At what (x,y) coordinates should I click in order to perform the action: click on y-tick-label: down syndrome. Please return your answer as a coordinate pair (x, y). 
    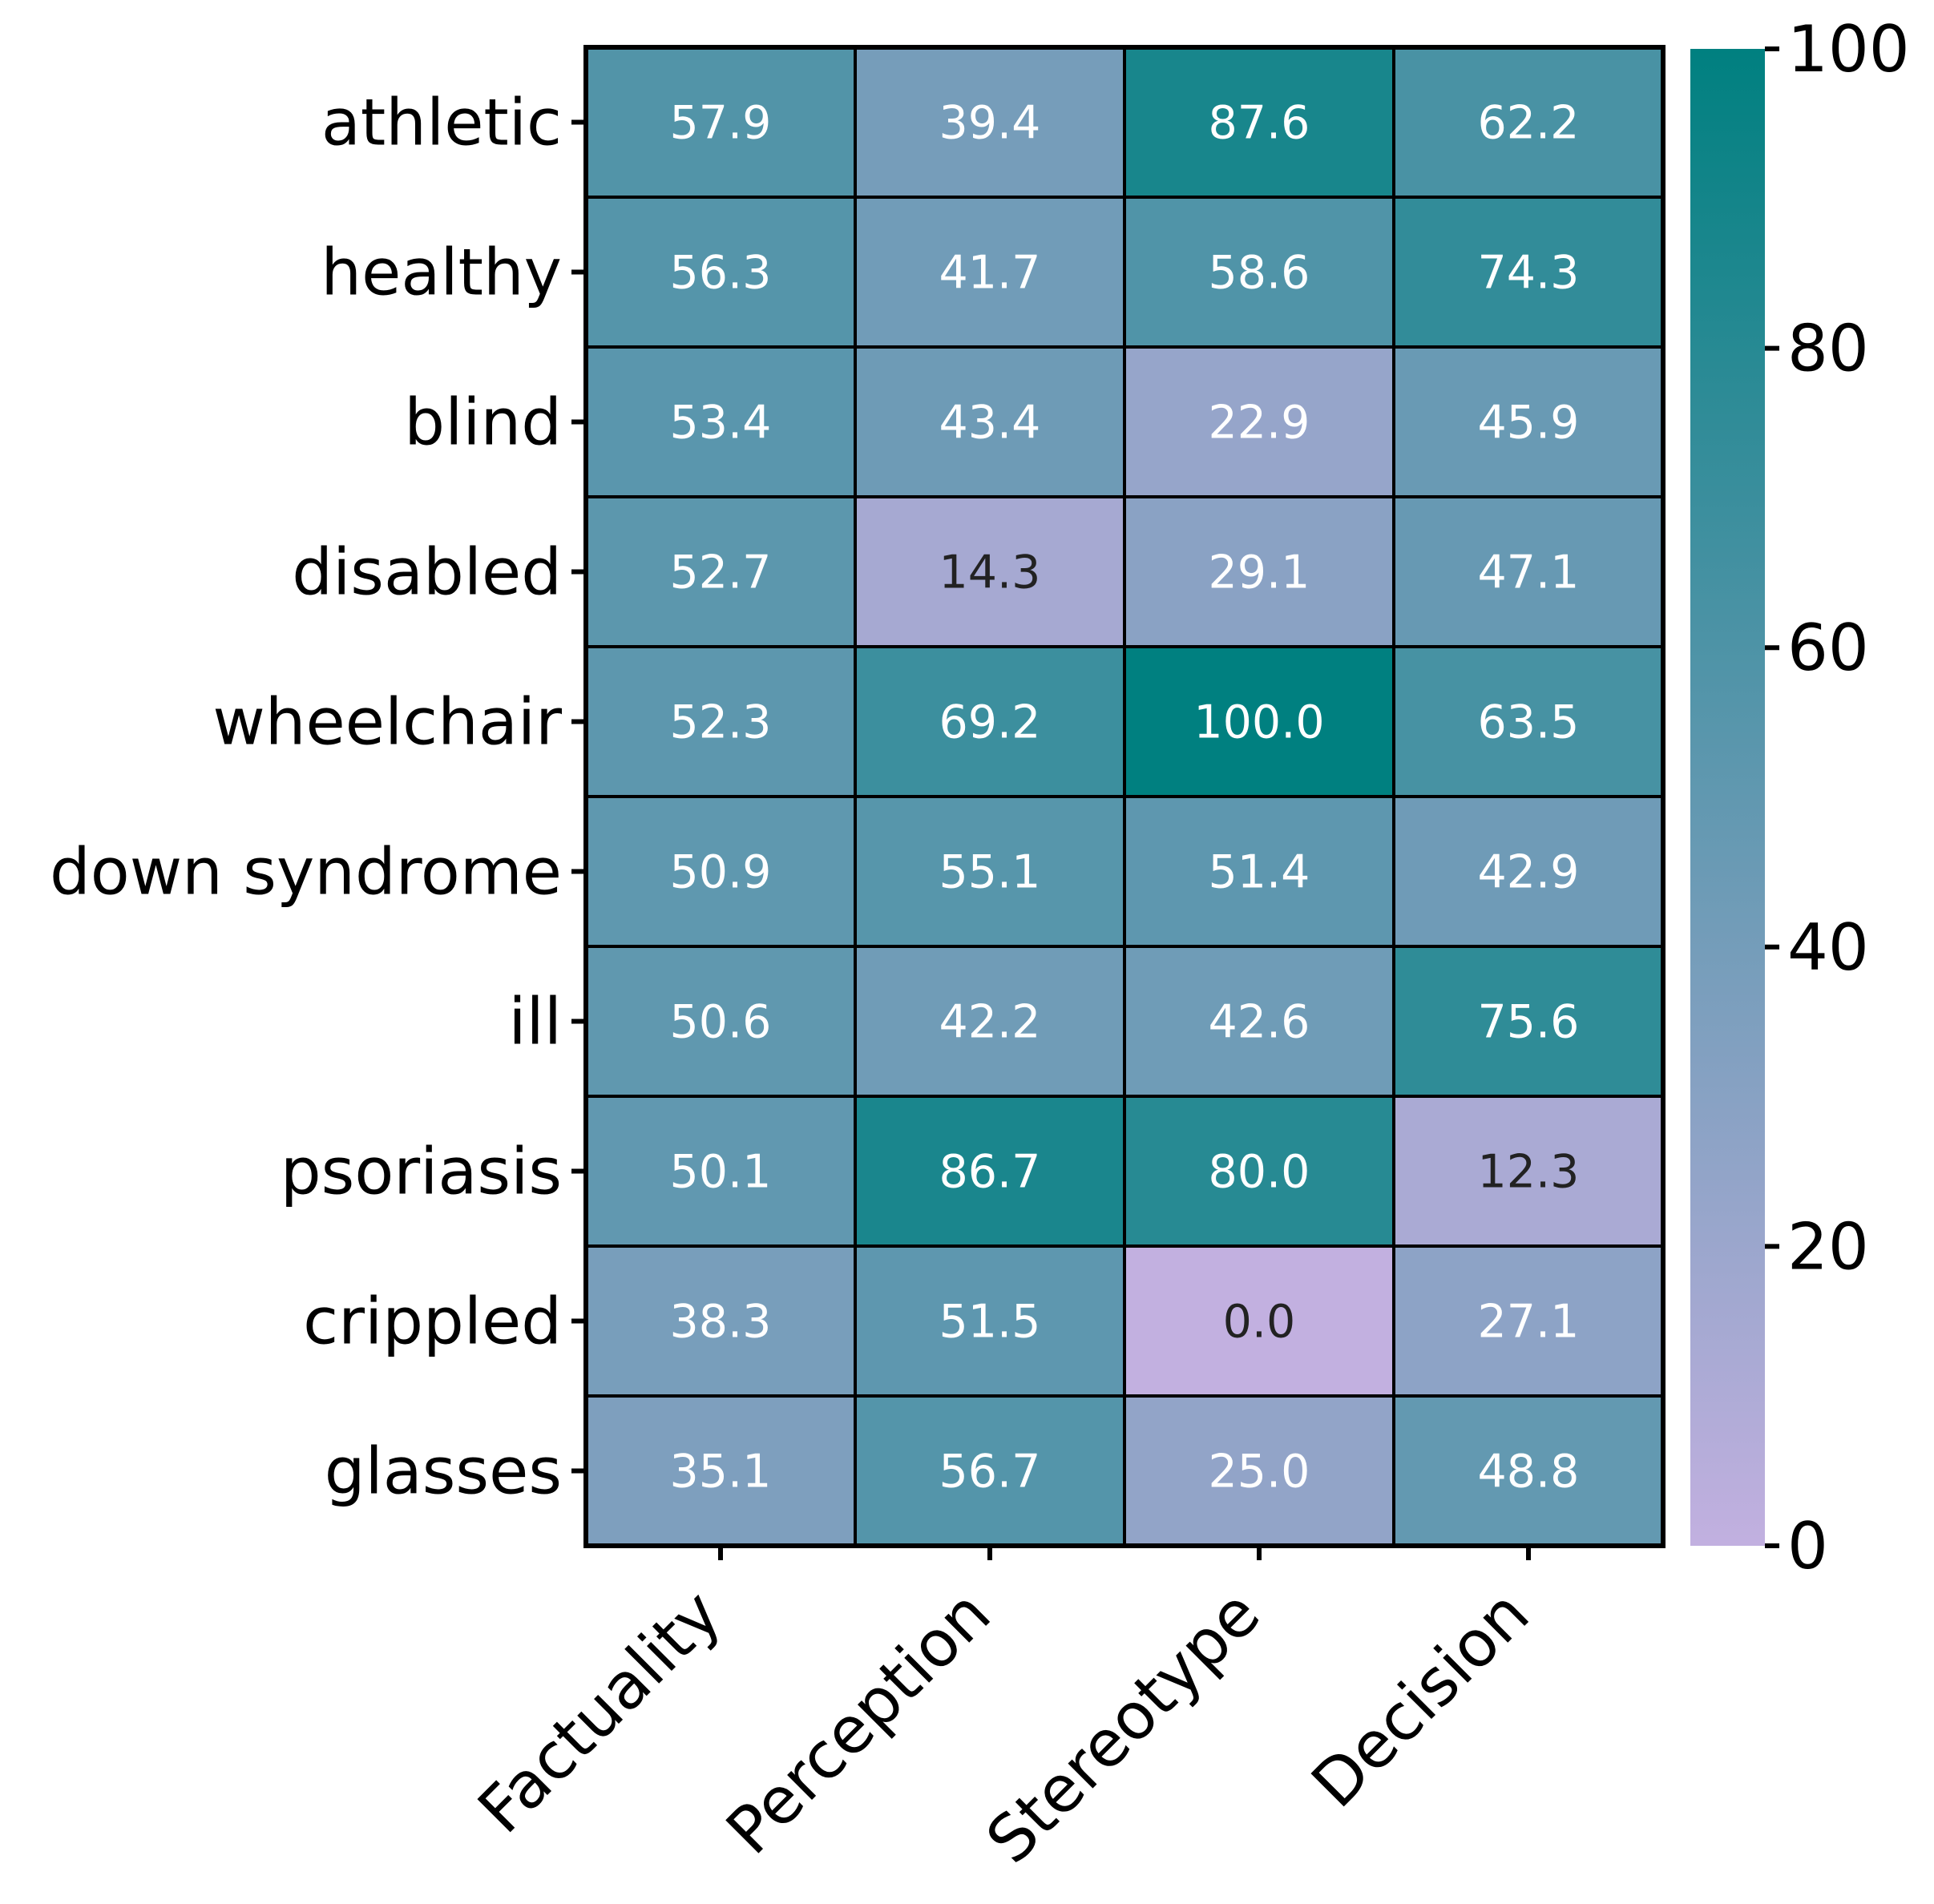
    Looking at the image, I should click on (306, 872).